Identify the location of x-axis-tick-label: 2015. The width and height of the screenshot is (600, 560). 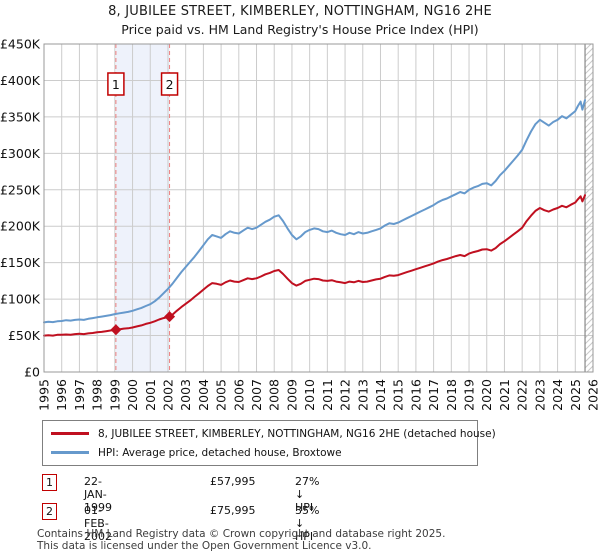
(398, 395).